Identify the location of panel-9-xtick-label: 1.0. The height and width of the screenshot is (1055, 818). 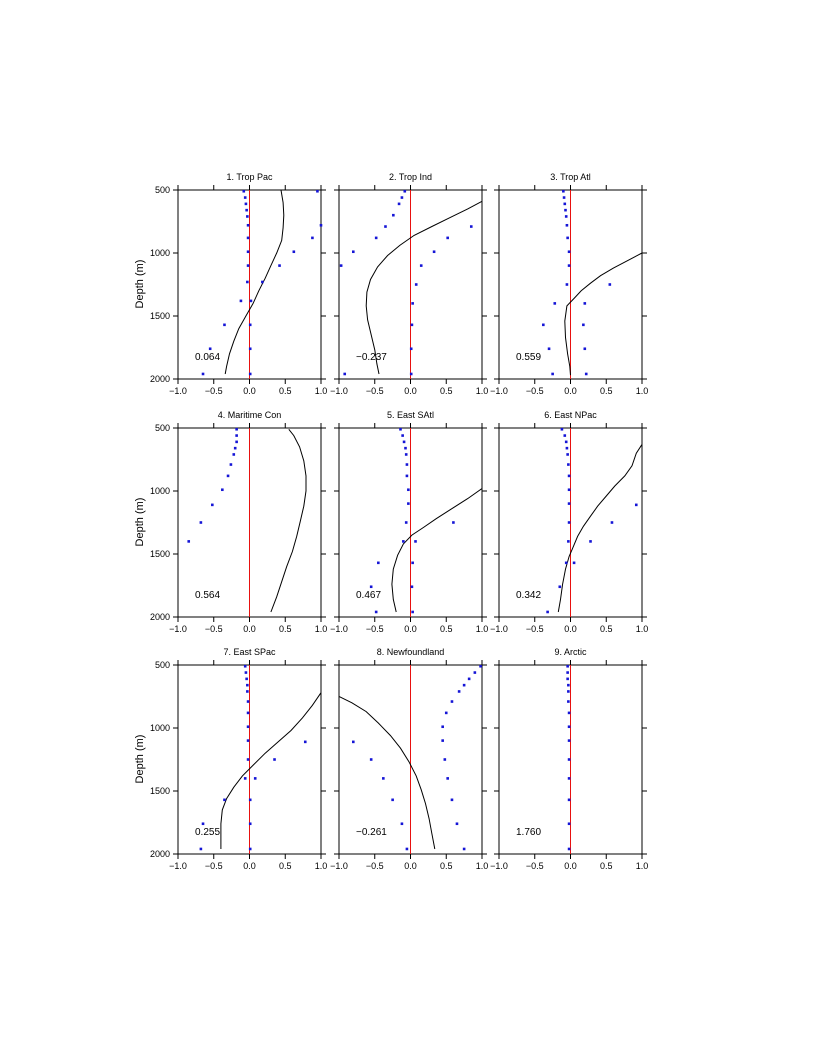
(642, 866).